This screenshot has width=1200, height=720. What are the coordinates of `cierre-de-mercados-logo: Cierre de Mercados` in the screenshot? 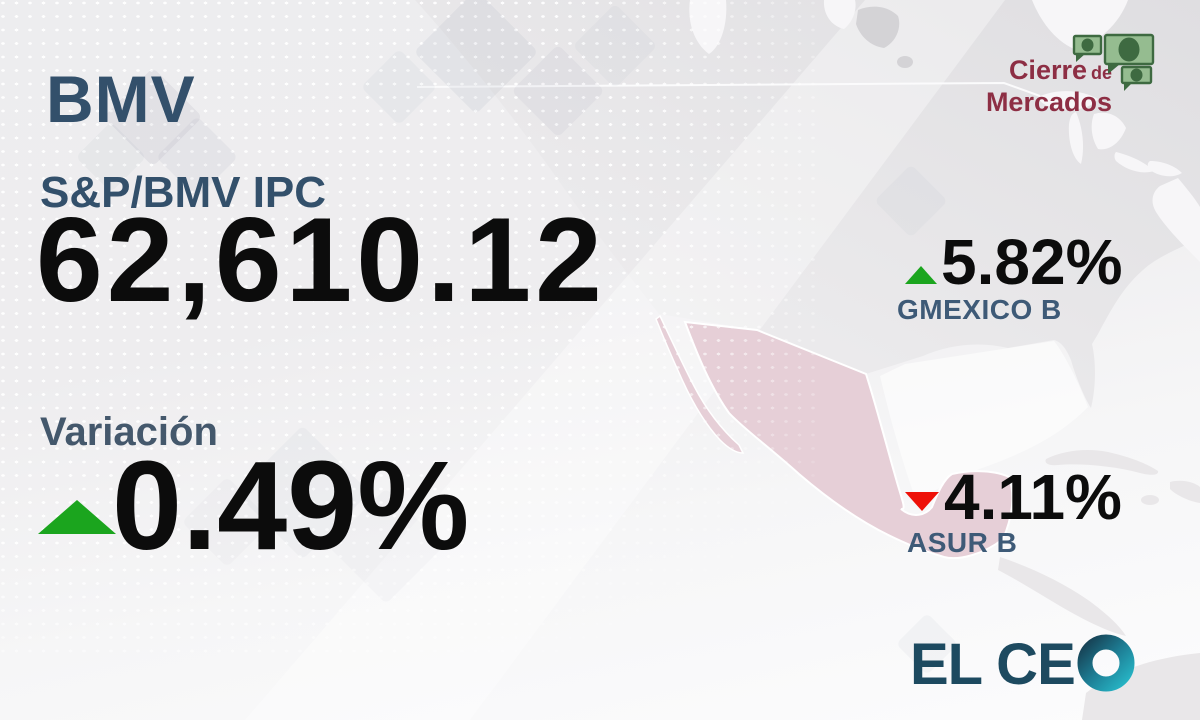 It's located at (1049, 86).